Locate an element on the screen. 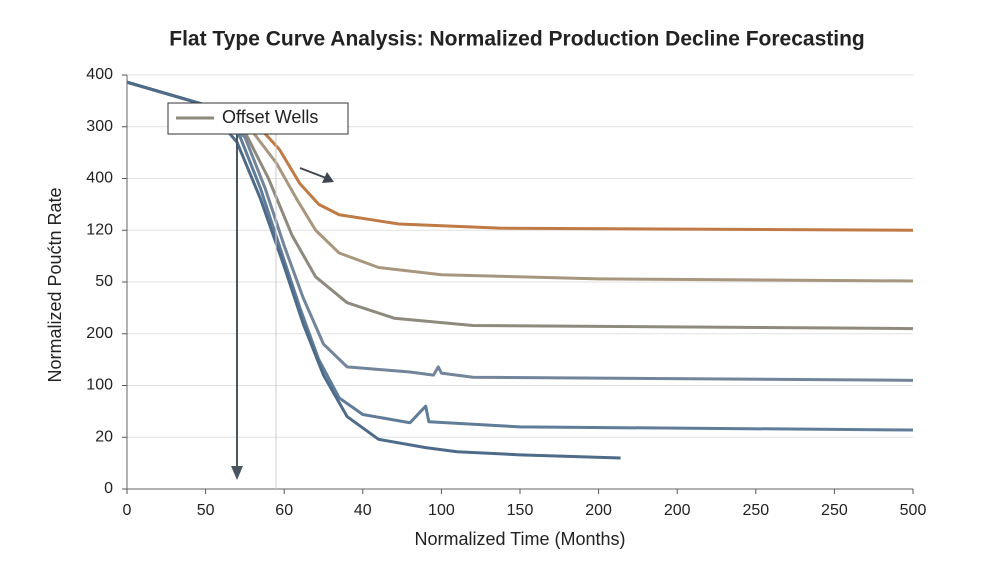  x-tick-label: 50 is located at coordinates (206, 510).